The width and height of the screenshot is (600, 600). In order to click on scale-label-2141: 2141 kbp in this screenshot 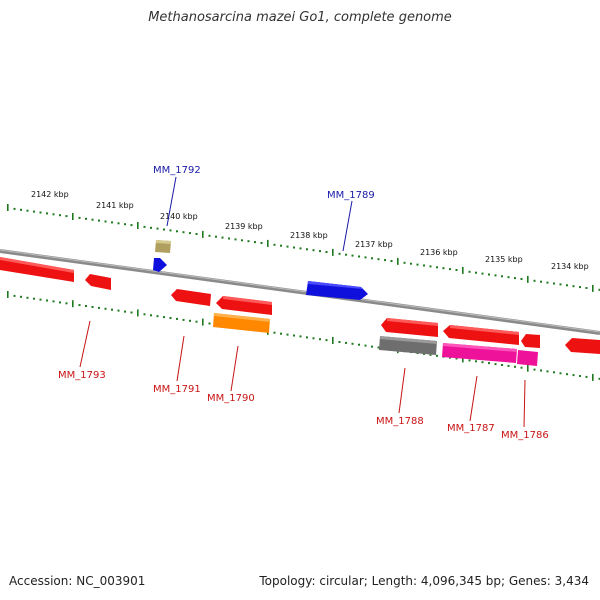, I will do `click(115, 205)`.